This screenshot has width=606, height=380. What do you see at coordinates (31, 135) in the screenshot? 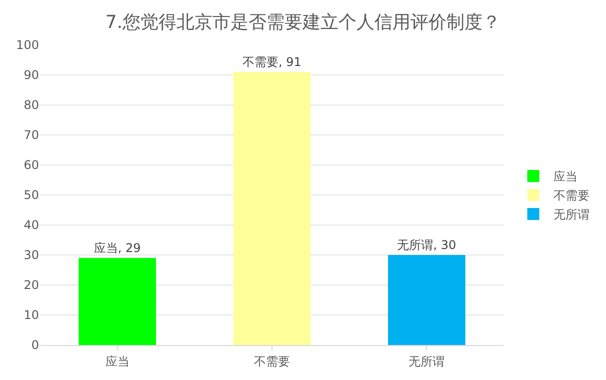
I see `y-tick-label: 70` at bounding box center [31, 135].